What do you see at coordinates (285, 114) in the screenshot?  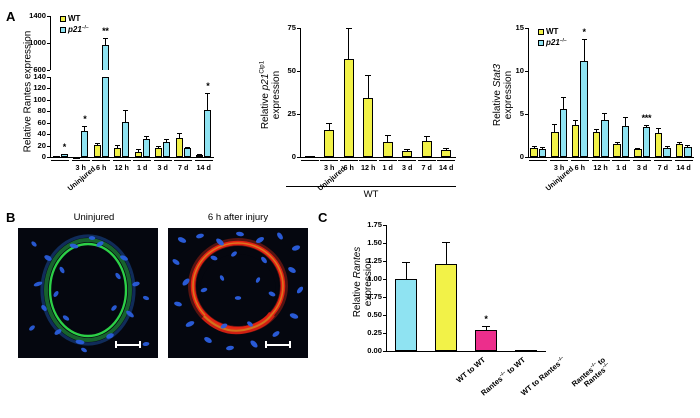 I see `y-tick-label: 25` at bounding box center [285, 114].